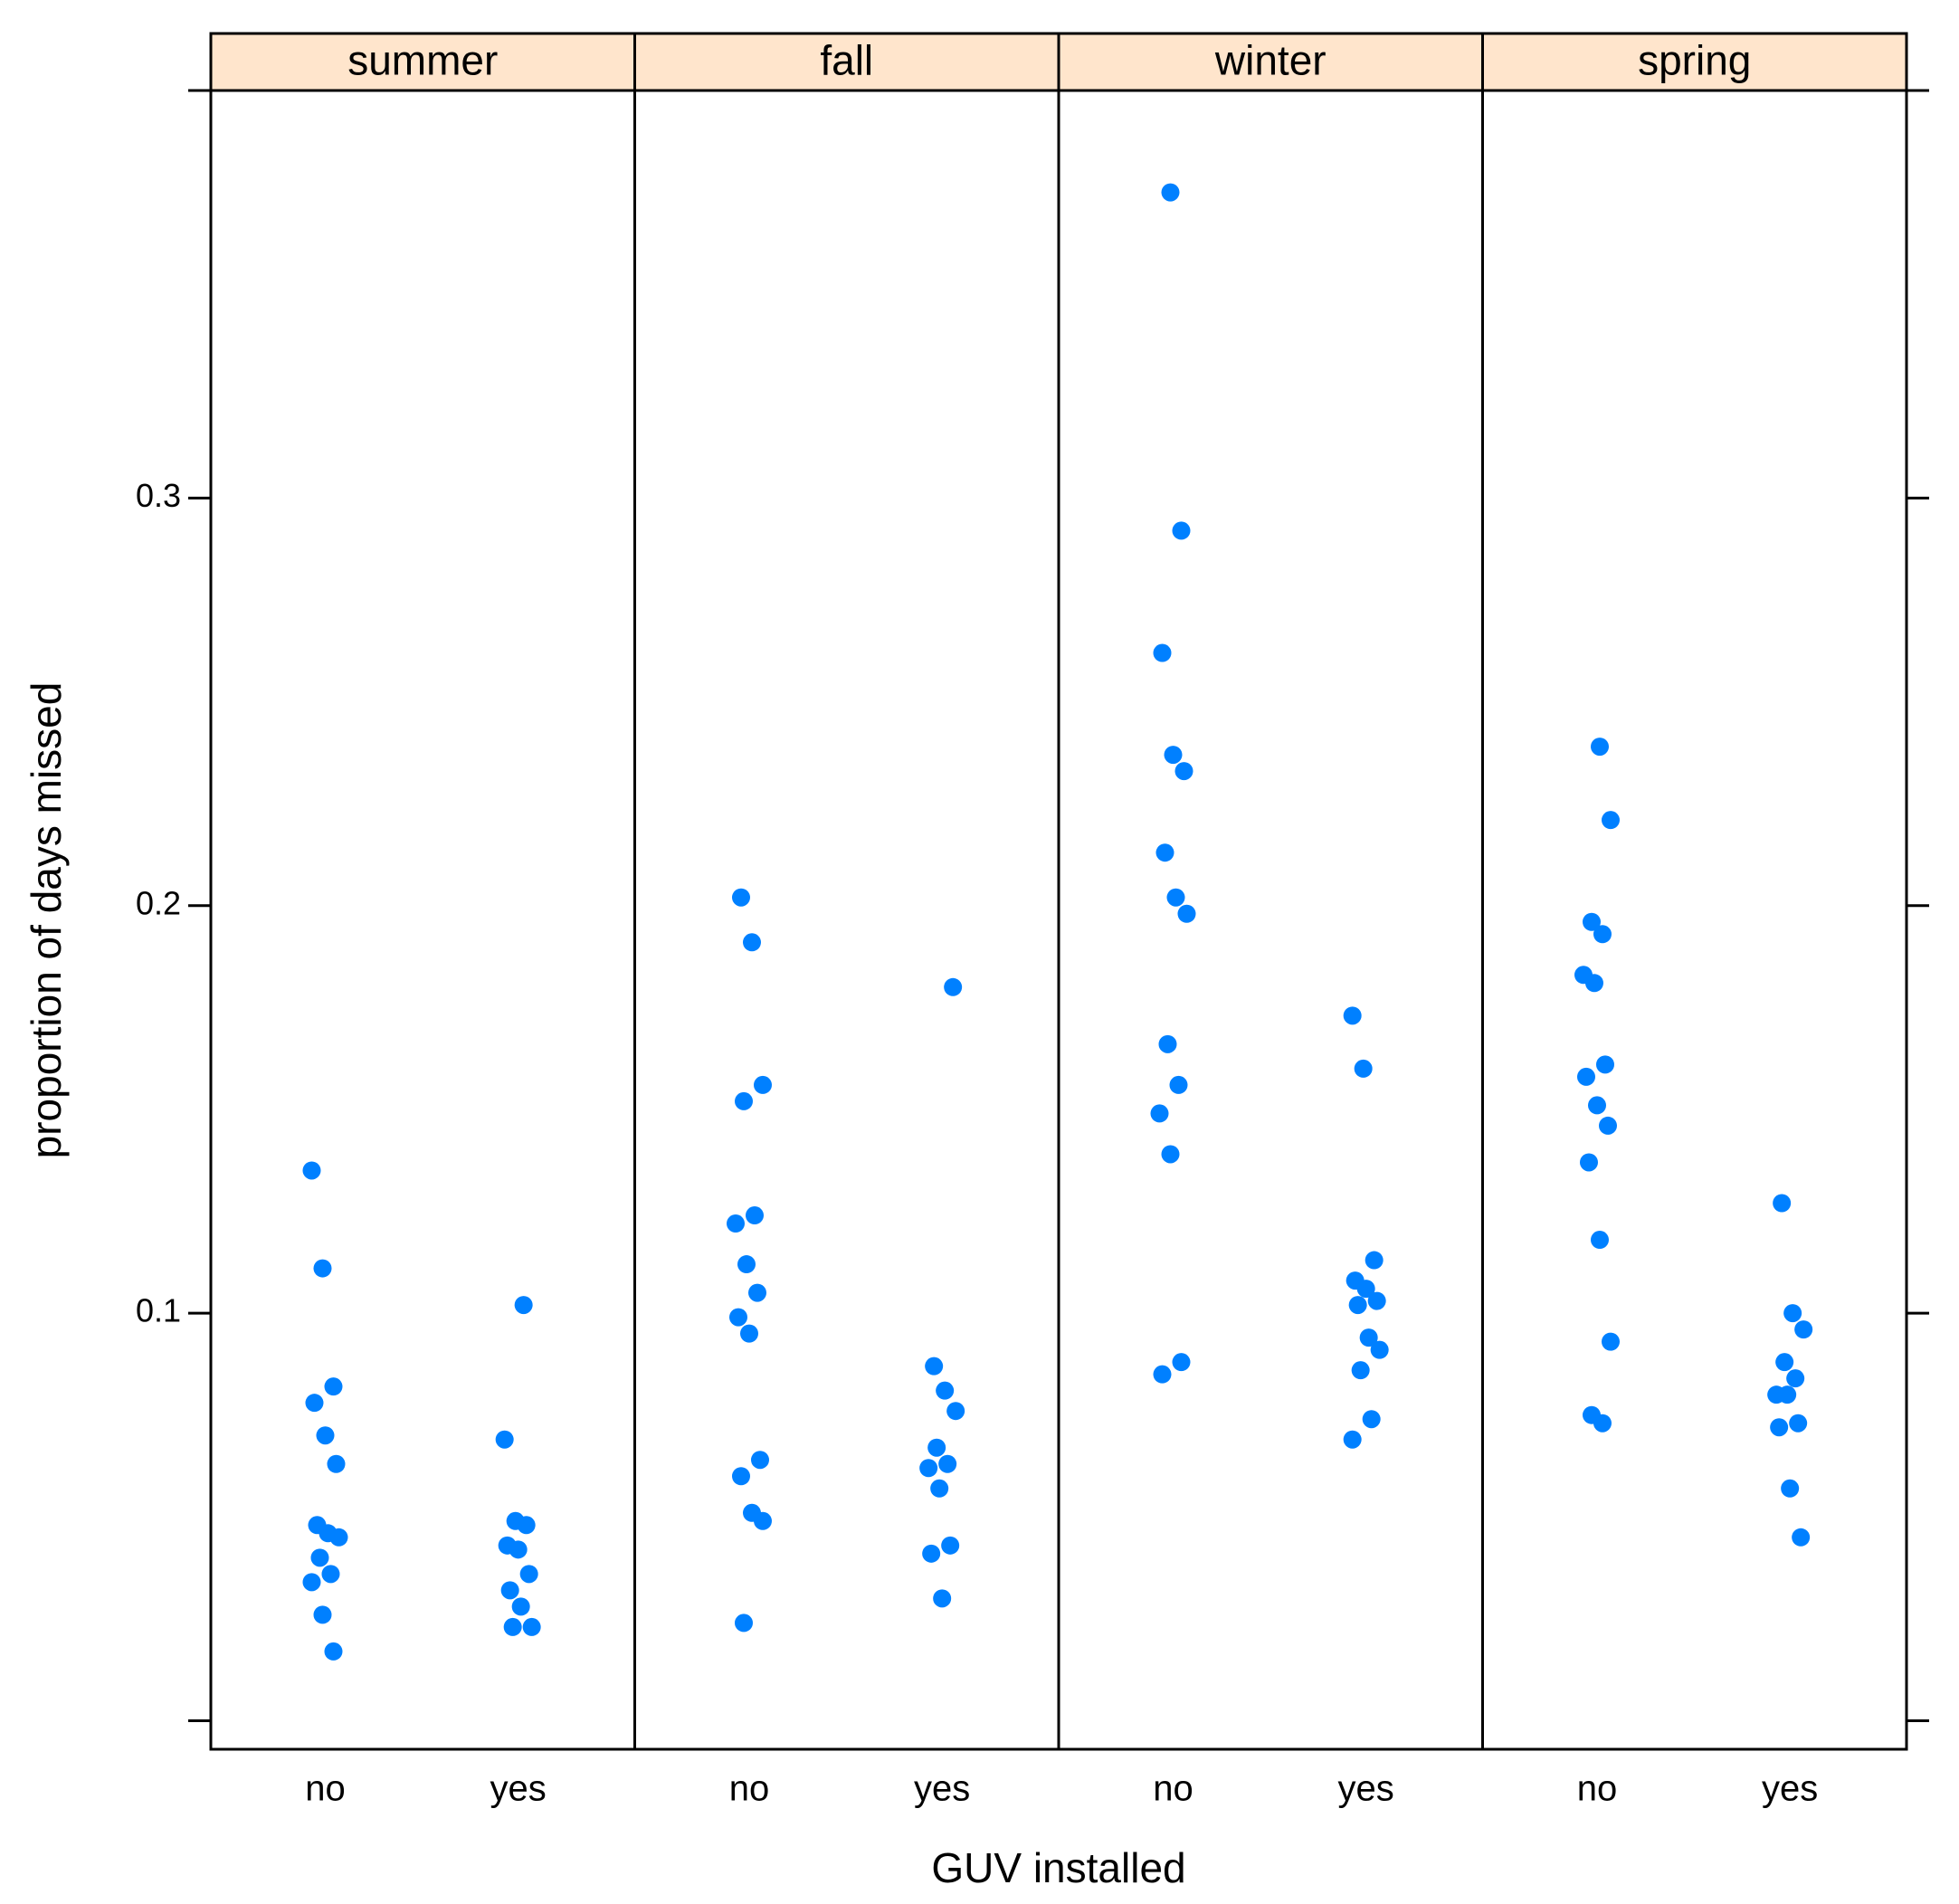  Describe the element at coordinates (158, 1310) in the screenshot. I see `y-tick-label: 0.1` at that location.